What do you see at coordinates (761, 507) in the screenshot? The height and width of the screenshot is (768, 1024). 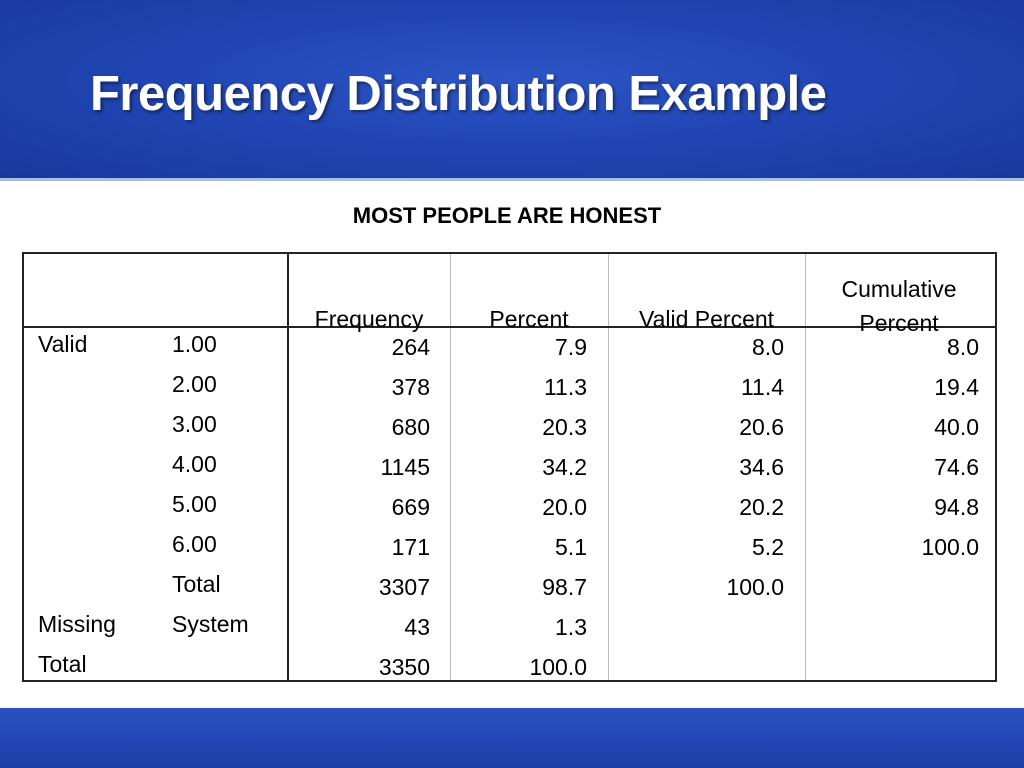 I see `valid-percent-value: 20.2` at bounding box center [761, 507].